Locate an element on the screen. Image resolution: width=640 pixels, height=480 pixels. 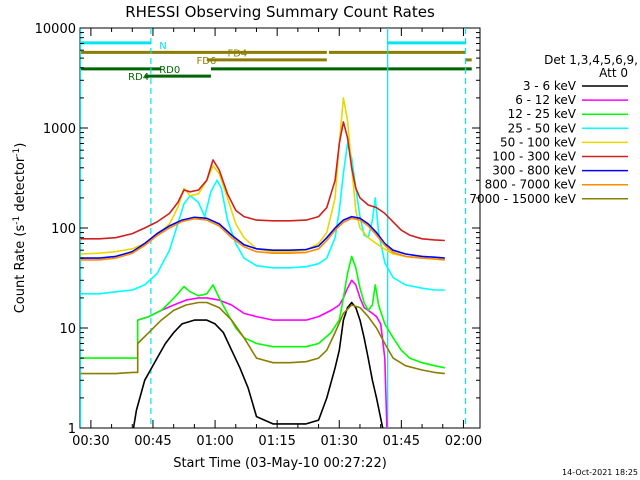
y-axis-title-sup2: -1 is located at coordinates (17, 152).